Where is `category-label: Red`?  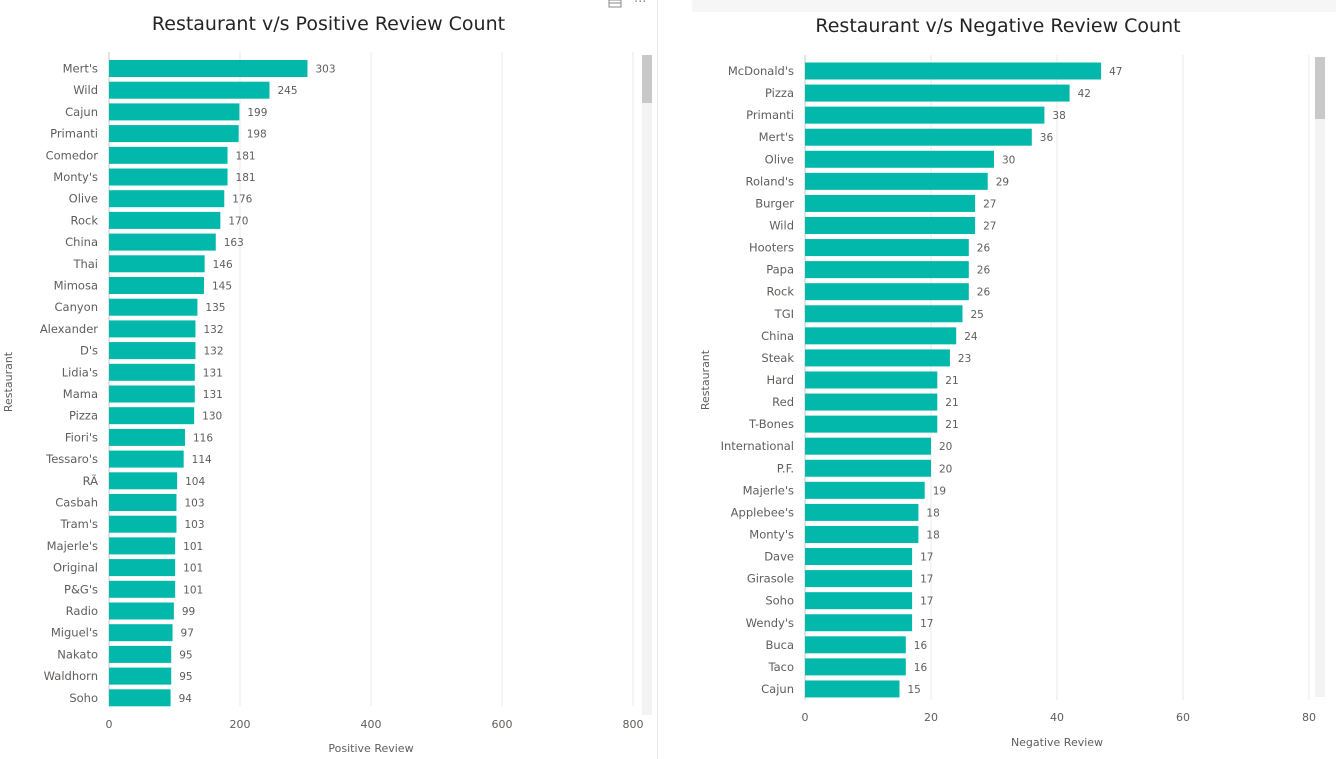 category-label: Red is located at coordinates (783, 402).